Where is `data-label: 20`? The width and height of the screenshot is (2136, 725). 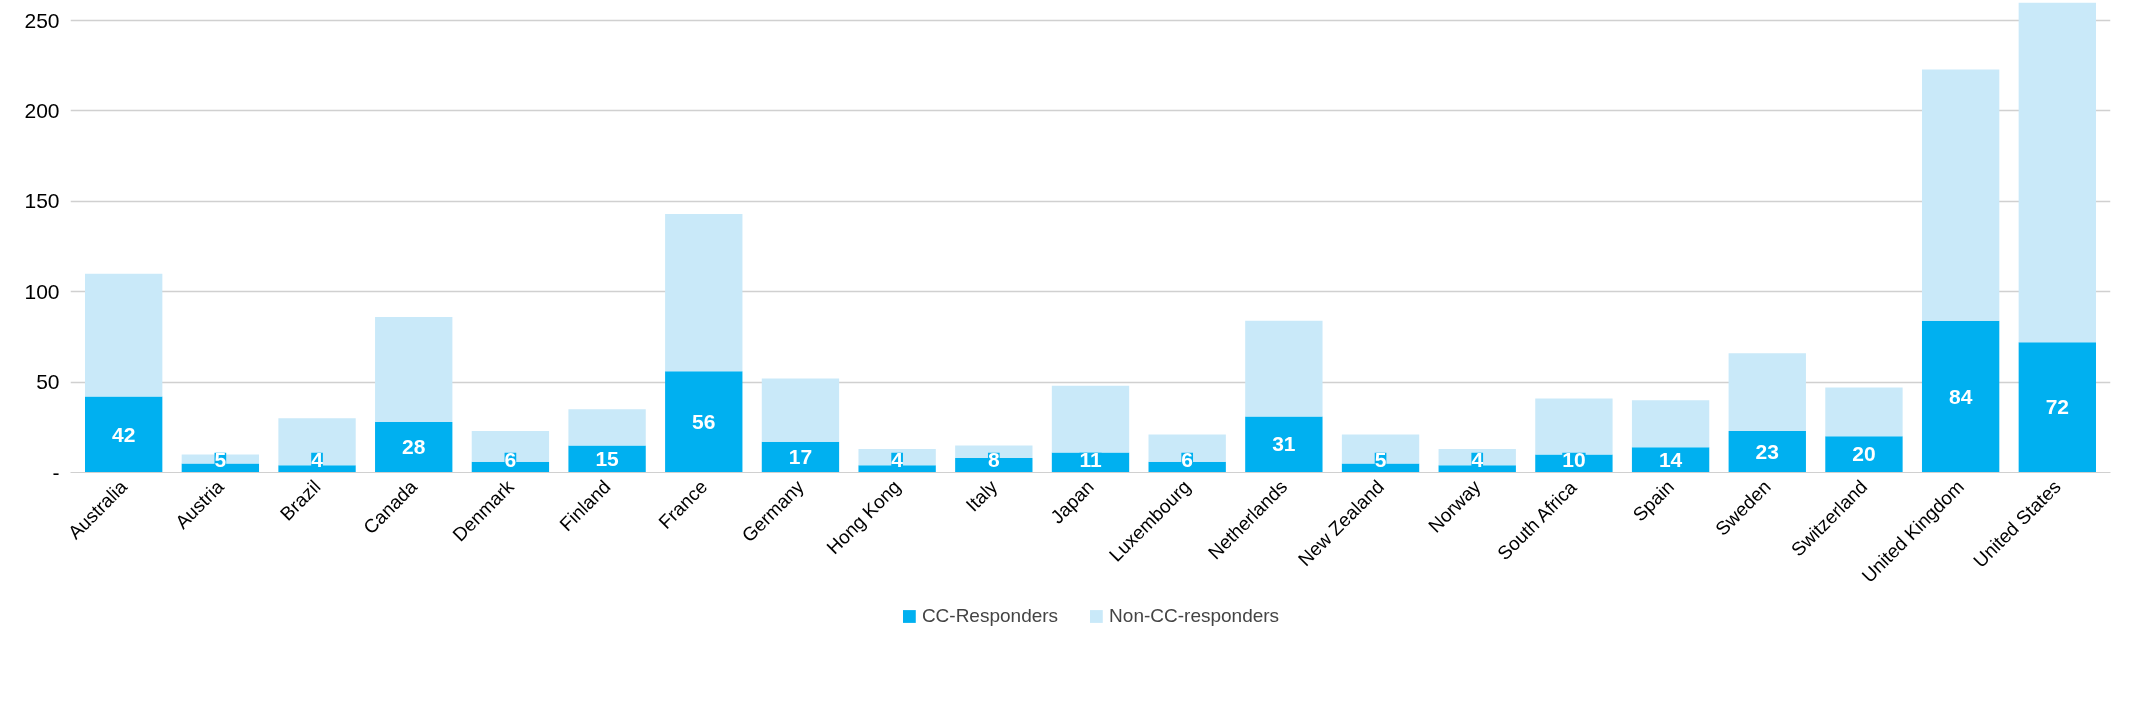 data-label: 20 is located at coordinates (1864, 454).